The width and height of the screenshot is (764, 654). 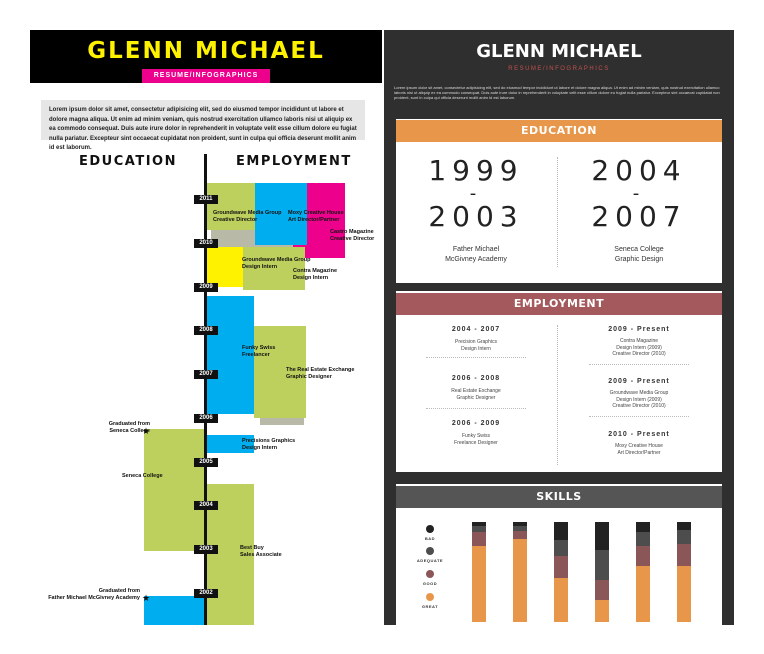 What do you see at coordinates (294, 161) in the screenshot?
I see `employment-heading: EMPLOYMENT` at bounding box center [294, 161].